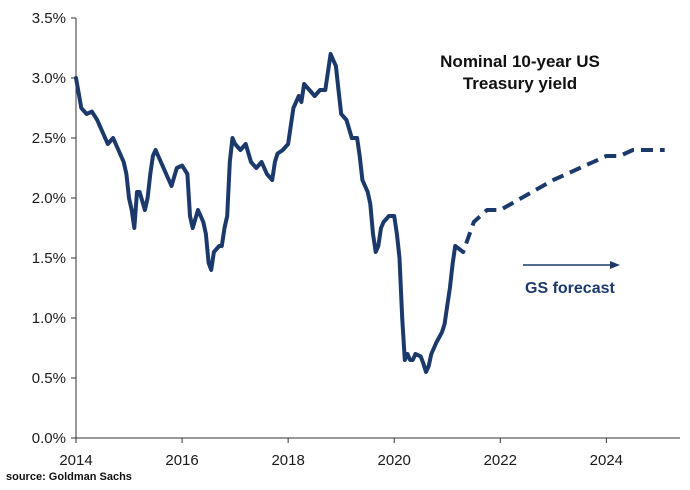  What do you see at coordinates (606, 460) in the screenshot?
I see `x-tick-label: 2024` at bounding box center [606, 460].